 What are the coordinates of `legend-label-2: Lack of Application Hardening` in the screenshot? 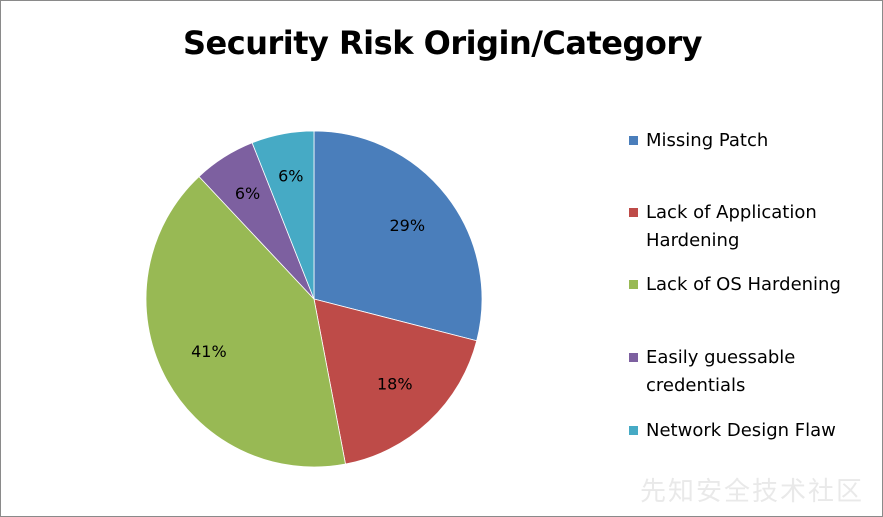 It's located at (731, 226).